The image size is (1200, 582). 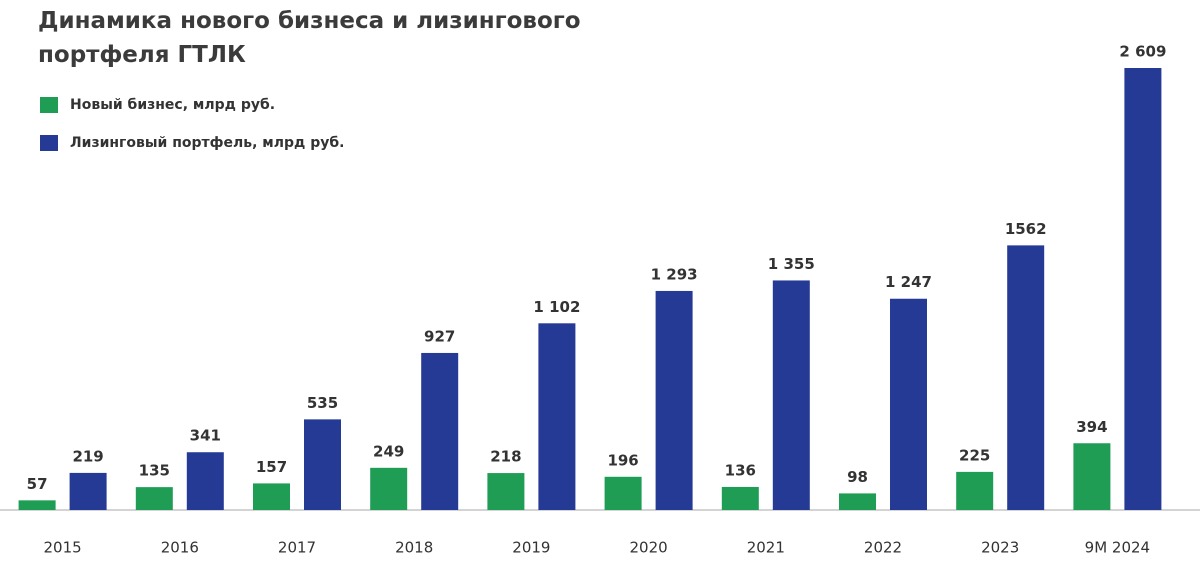 What do you see at coordinates (1026, 229) in the screenshot?
I see `value-label: 1562` at bounding box center [1026, 229].